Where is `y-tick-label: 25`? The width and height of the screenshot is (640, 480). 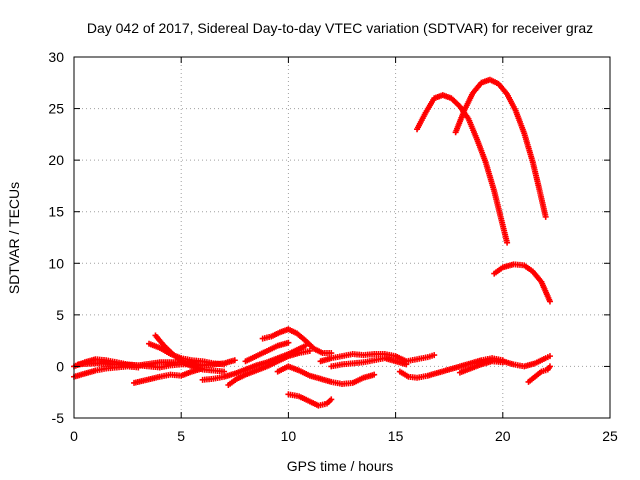
y-tick-label: 25 is located at coordinates (56, 109).